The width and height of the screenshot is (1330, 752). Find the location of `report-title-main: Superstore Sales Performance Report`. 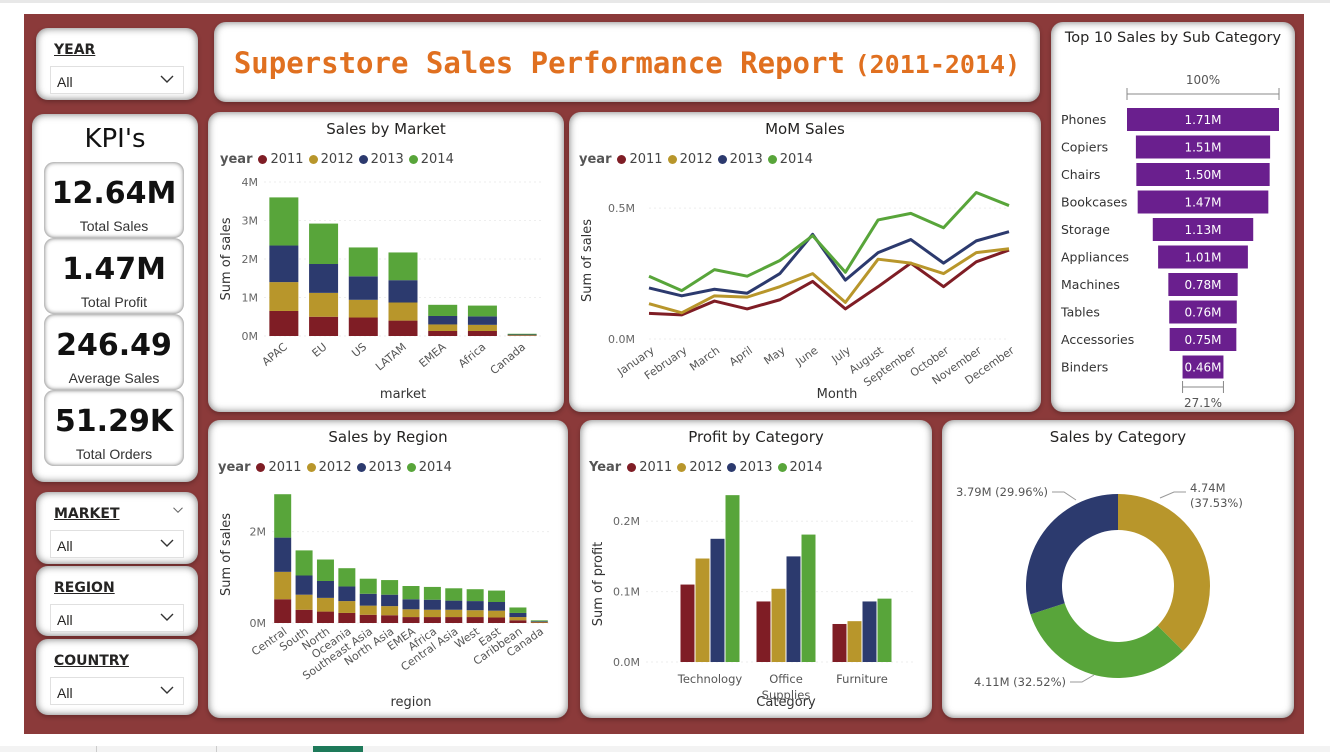

report-title-main: Superstore Sales Performance Report is located at coordinates (539, 63).